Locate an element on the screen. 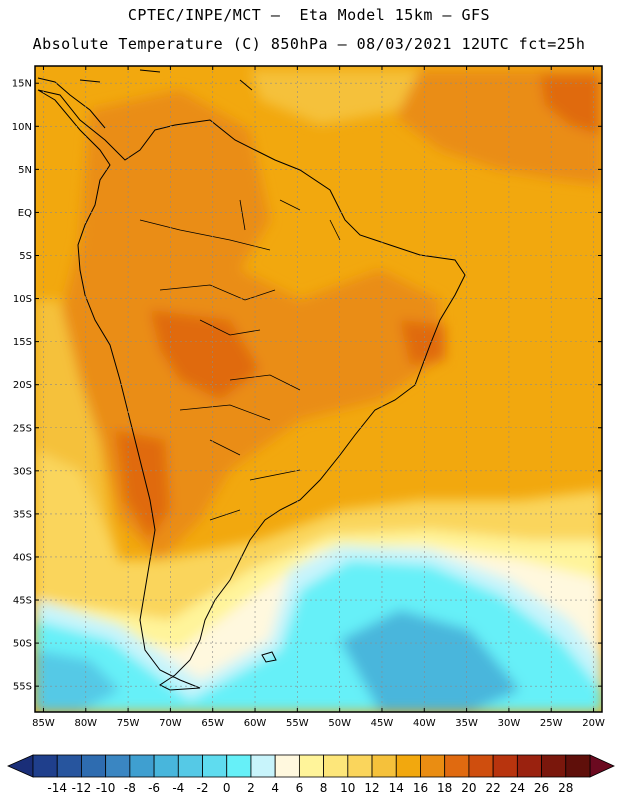 This screenshot has height=800, width=618. colorbar-label: 2 is located at coordinates (251, 788).